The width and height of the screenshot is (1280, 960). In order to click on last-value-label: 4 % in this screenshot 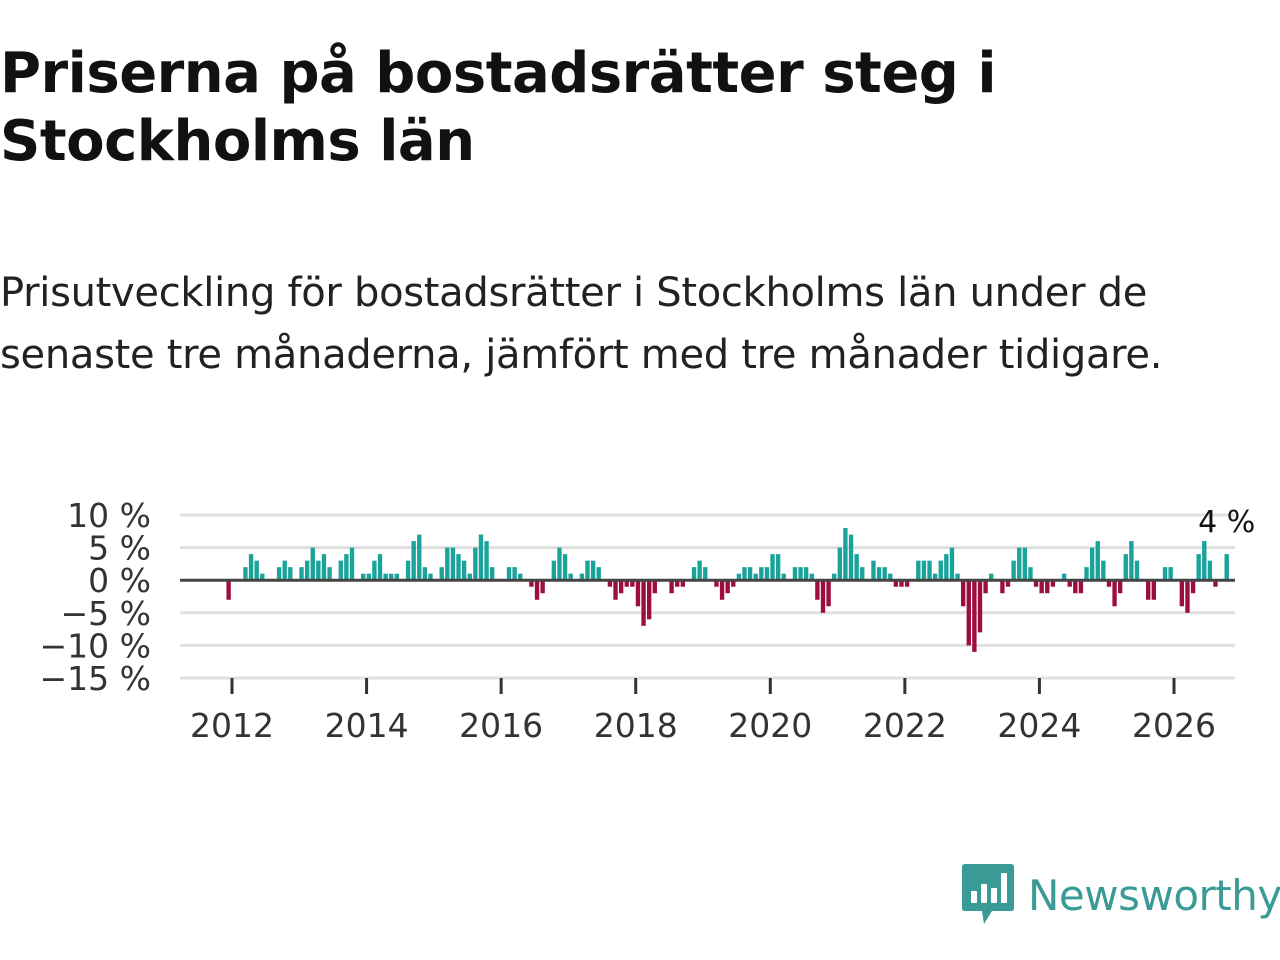, I will do `click(1226, 522)`.